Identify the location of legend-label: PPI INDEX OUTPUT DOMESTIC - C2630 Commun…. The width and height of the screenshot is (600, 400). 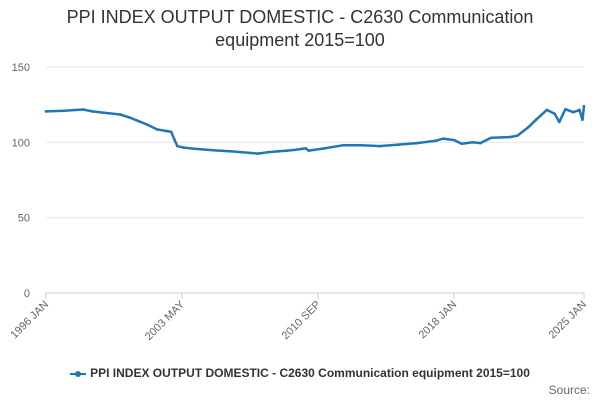
(310, 373).